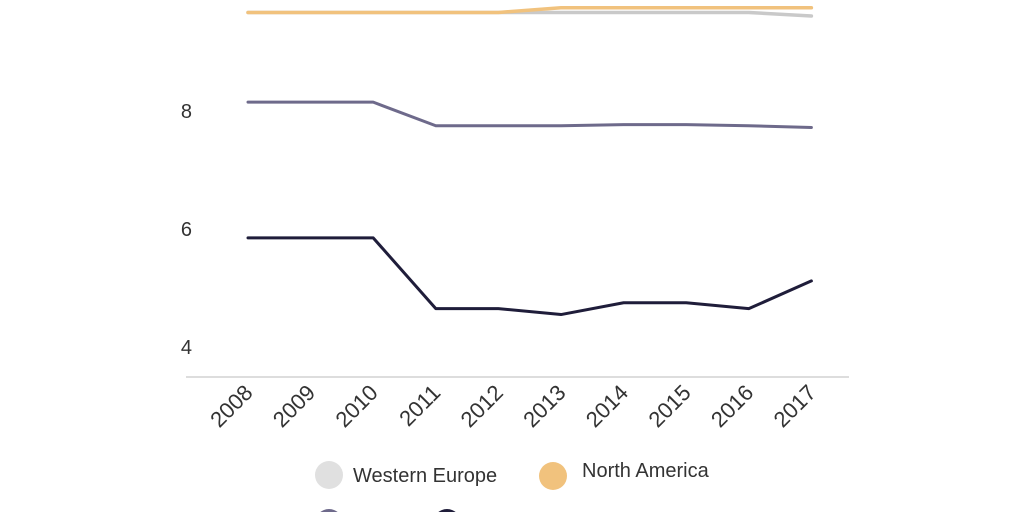 The image size is (1024, 517). I want to click on legend-label: Western Europe, so click(425, 476).